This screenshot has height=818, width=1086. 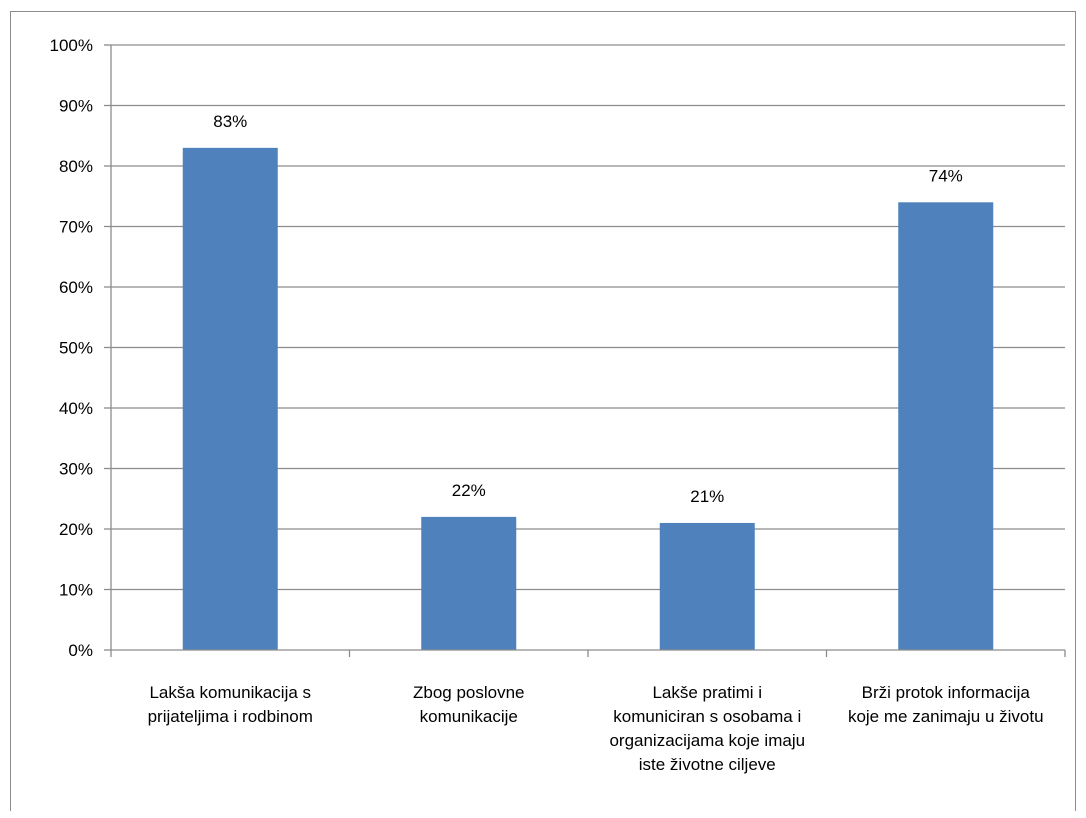 What do you see at coordinates (707, 692) in the screenshot?
I see `category-label-line: Lakše pratimi i` at bounding box center [707, 692].